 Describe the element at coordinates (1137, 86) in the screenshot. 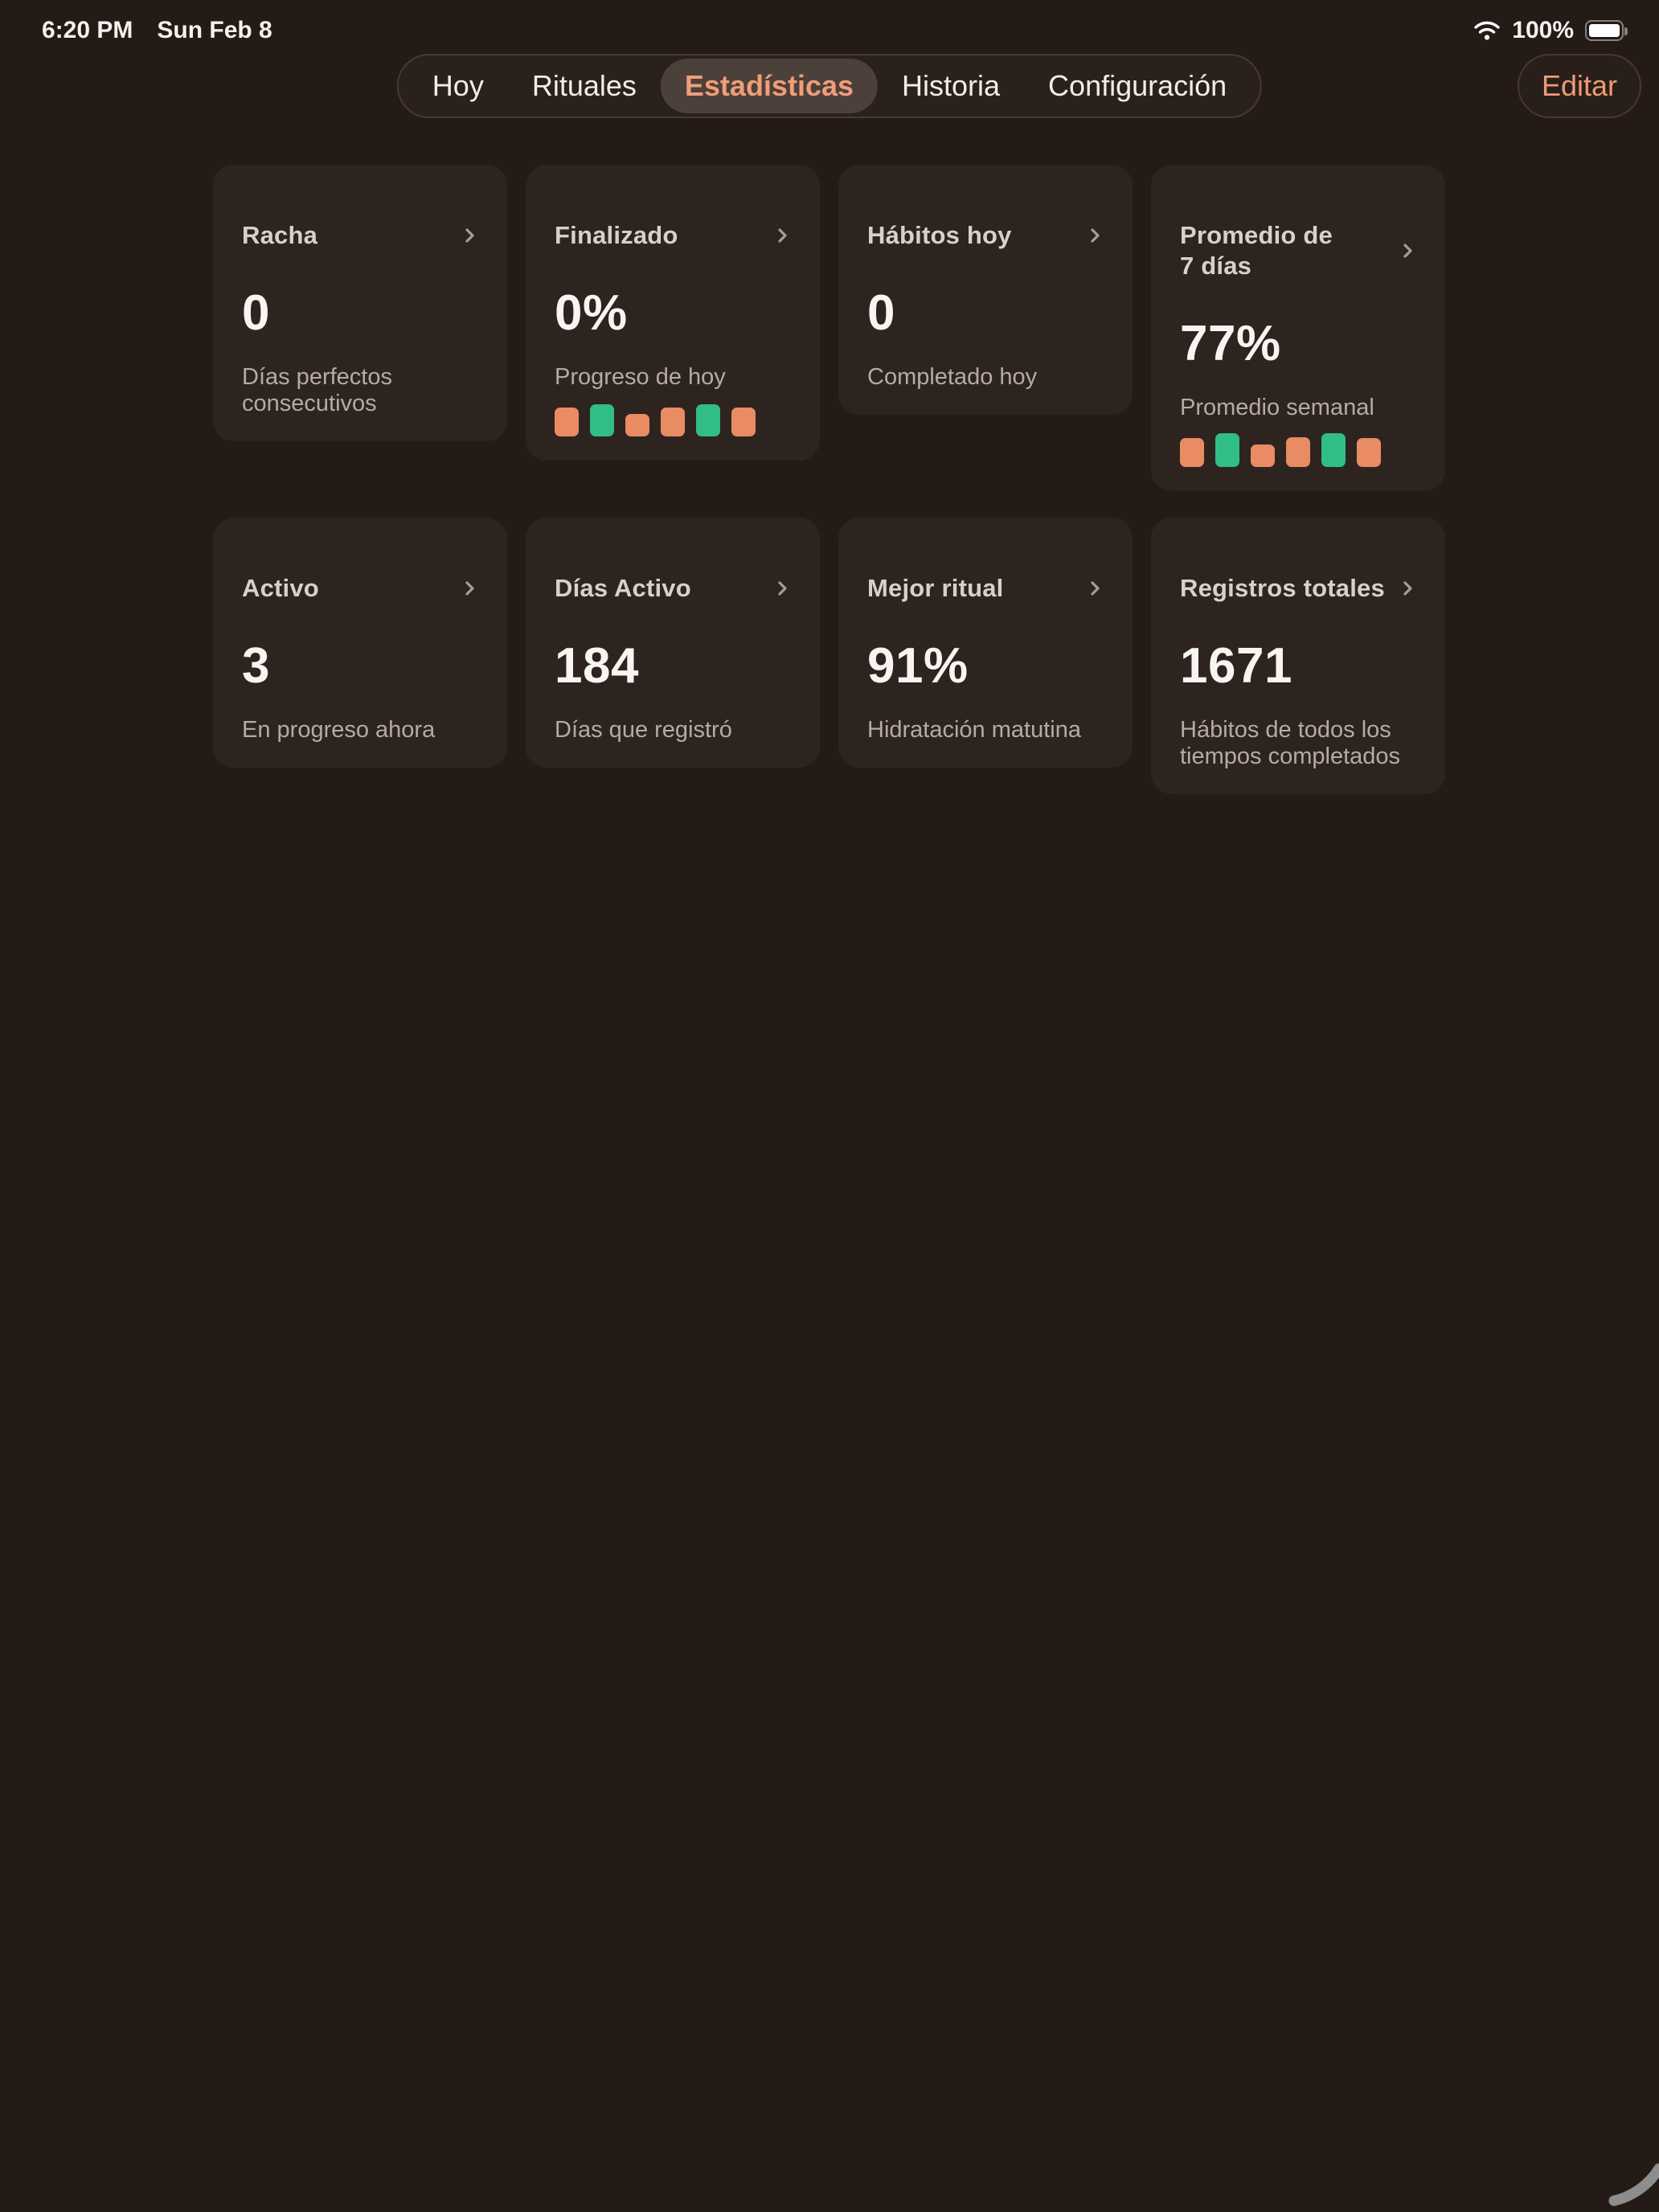

I see `tab-configuracion: Configuración` at that location.